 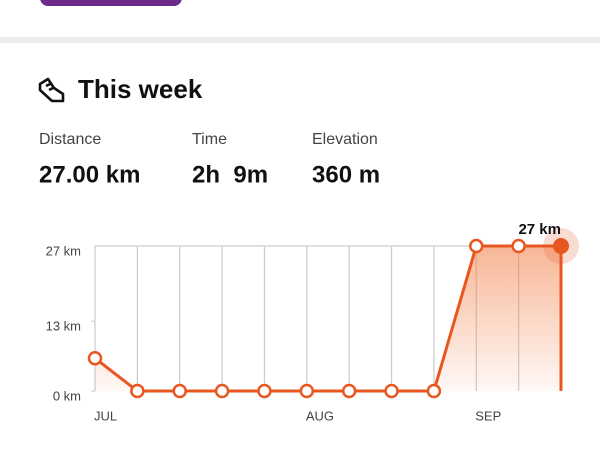 What do you see at coordinates (346, 174) in the screenshot?
I see `stat-value: 360 m` at bounding box center [346, 174].